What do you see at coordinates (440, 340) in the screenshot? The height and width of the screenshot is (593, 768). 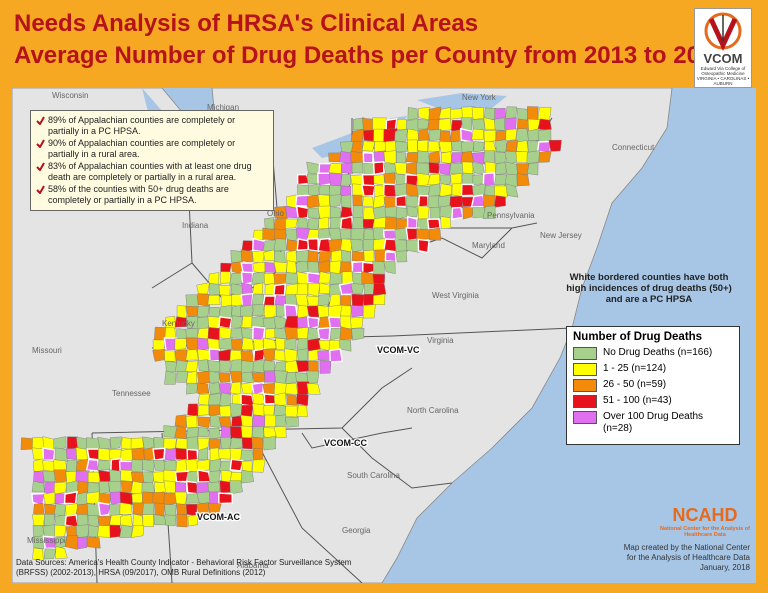 I see `state-label: Virginia` at bounding box center [440, 340].